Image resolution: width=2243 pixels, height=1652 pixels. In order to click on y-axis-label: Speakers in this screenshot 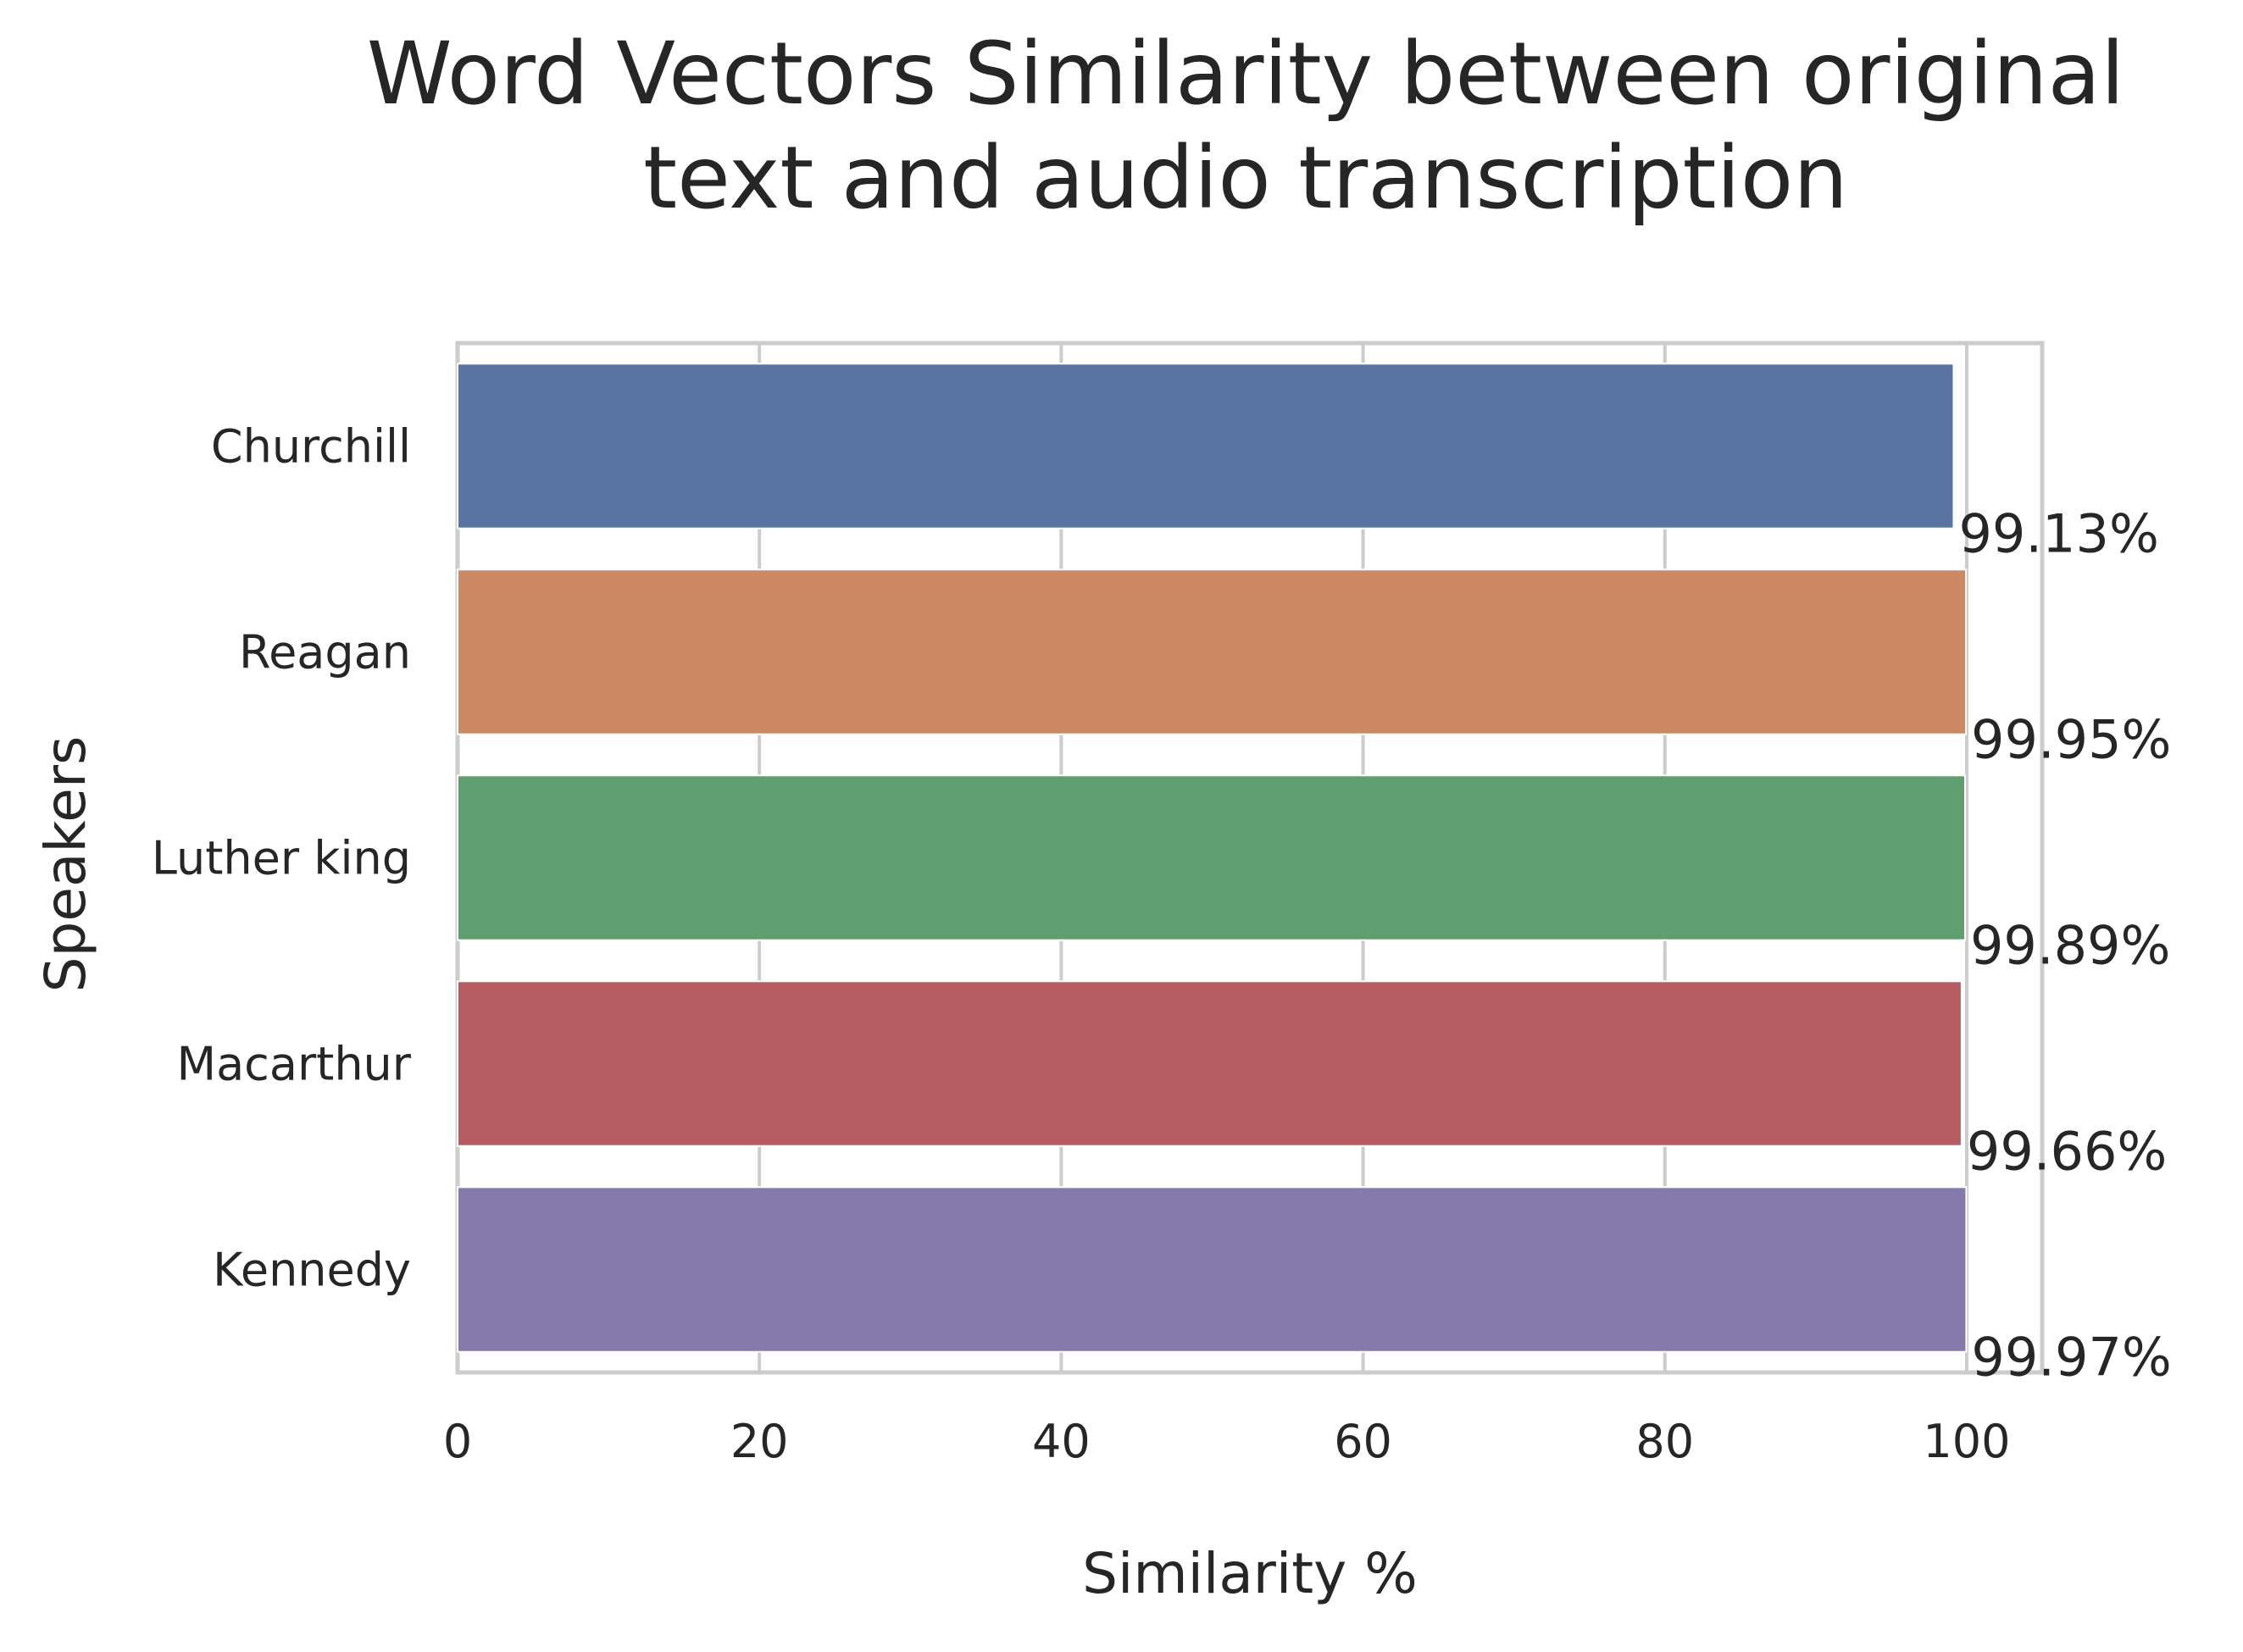, I will do `click(65, 864)`.